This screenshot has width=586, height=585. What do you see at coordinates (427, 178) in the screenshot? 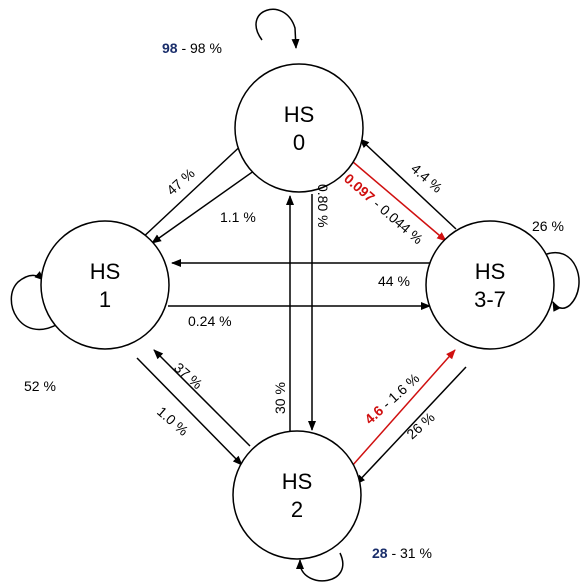
I see `edge-label: 4.4 %` at bounding box center [427, 178].